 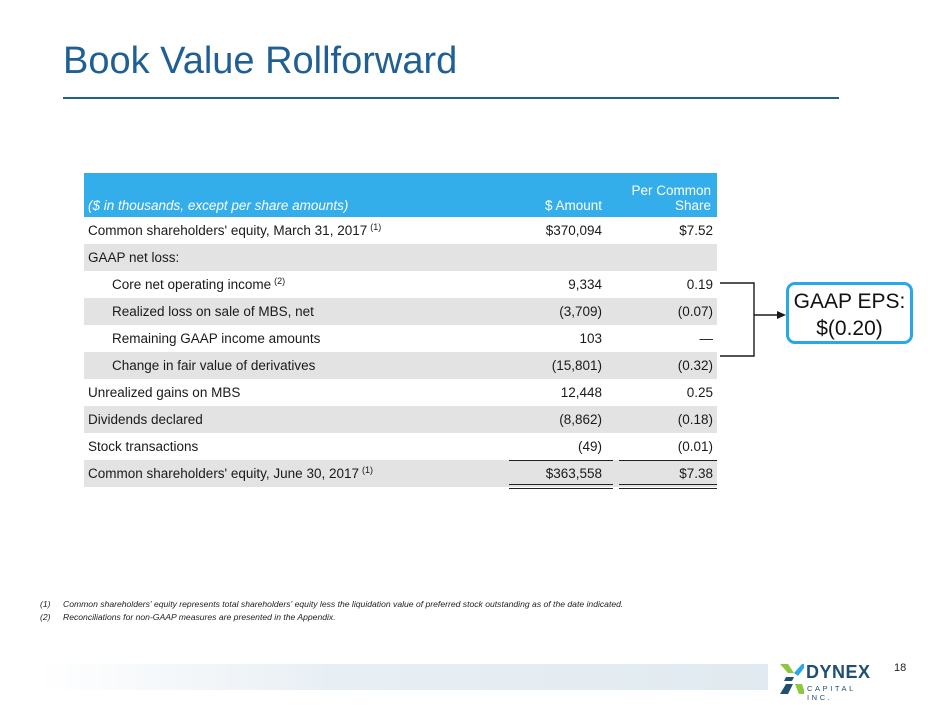 What do you see at coordinates (576, 365) in the screenshot?
I see `row-amount: (15,801)` at bounding box center [576, 365].